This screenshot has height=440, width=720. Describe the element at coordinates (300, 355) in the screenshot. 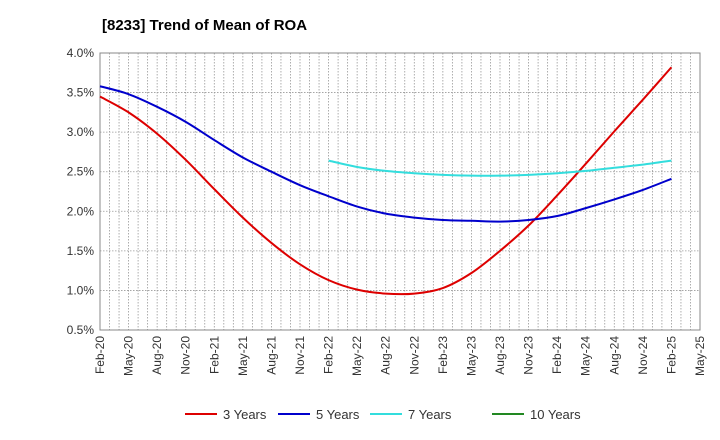

I see `x-tick-label: Nov-21` at that location.